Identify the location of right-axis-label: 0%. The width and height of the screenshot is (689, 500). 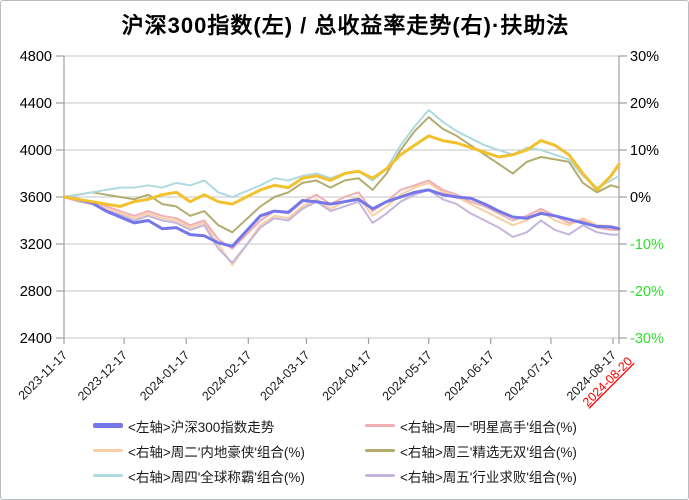
(640, 198).